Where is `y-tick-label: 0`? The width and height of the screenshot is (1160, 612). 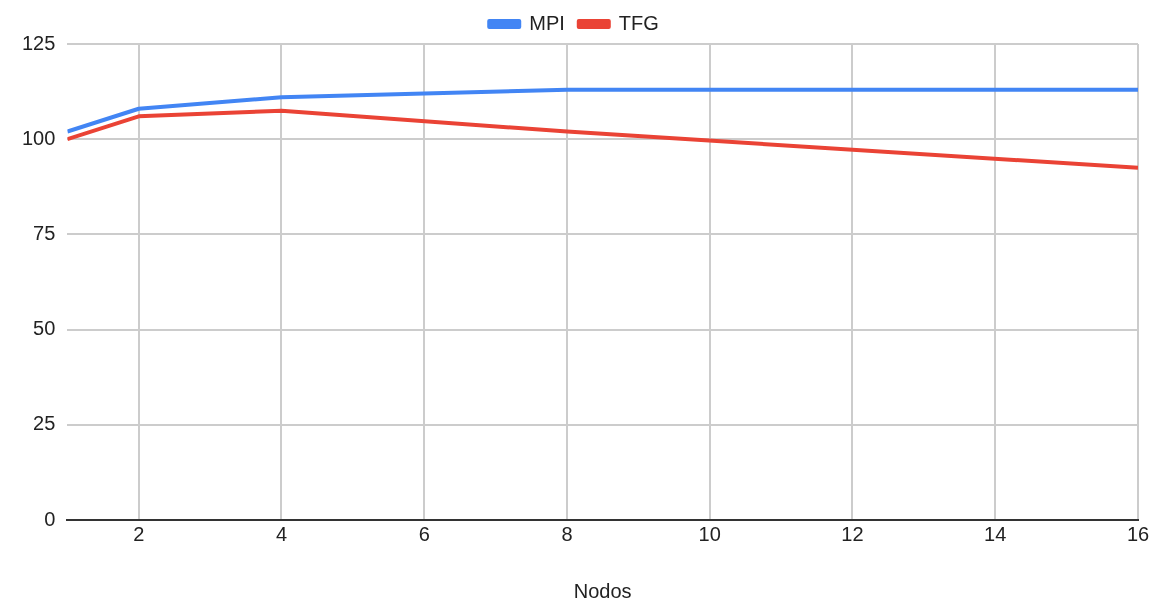 y-tick-label: 0 is located at coordinates (50, 518).